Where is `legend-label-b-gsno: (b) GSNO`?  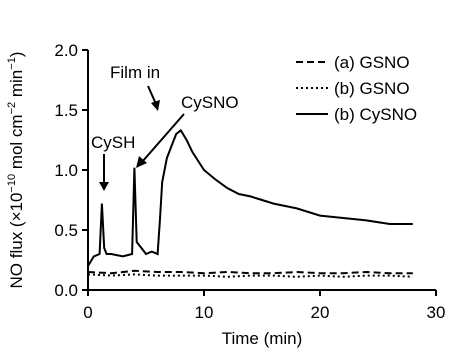
legend-label-b-gsno: (b) GSNO is located at coordinates (372, 88).